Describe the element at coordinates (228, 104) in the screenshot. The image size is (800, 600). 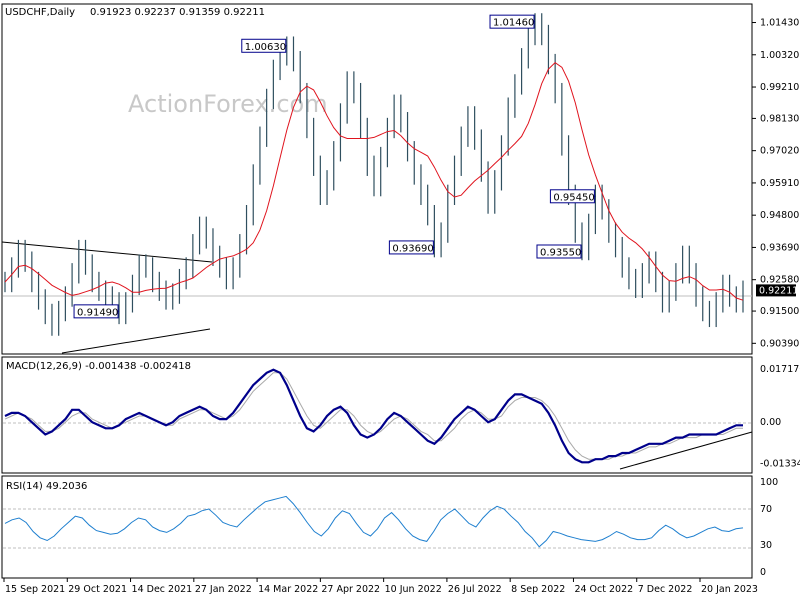
I see `watermark: ActionForex.com` at that location.